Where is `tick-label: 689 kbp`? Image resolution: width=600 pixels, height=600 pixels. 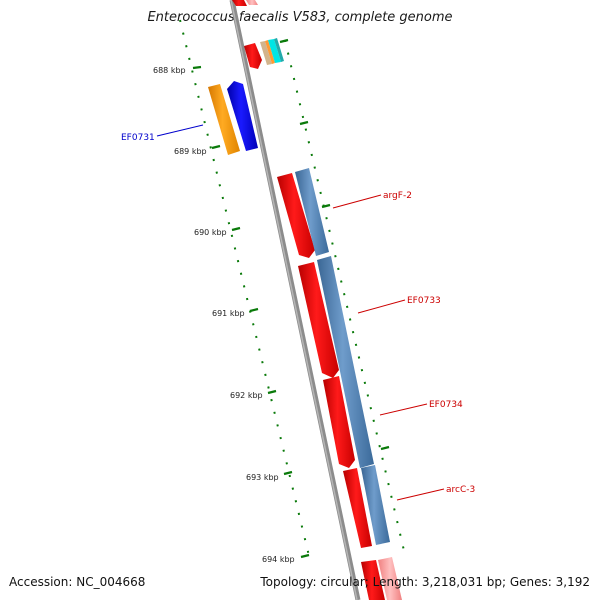
tick-label: 689 kbp is located at coordinates (190, 151).